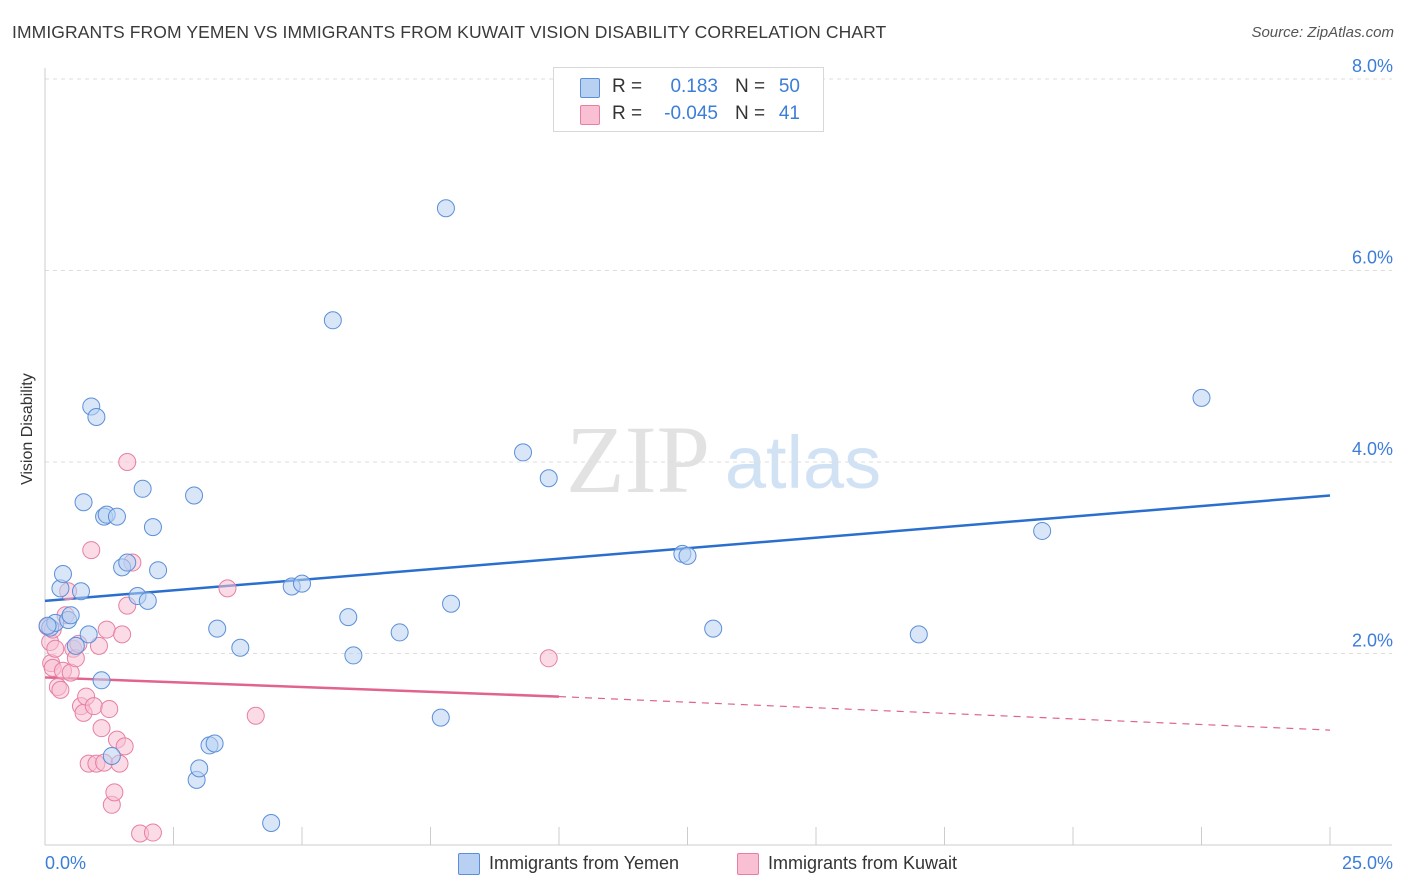  I want to click on stats-row-kuwait: R = -0.045 N = 41, so click(688, 115).